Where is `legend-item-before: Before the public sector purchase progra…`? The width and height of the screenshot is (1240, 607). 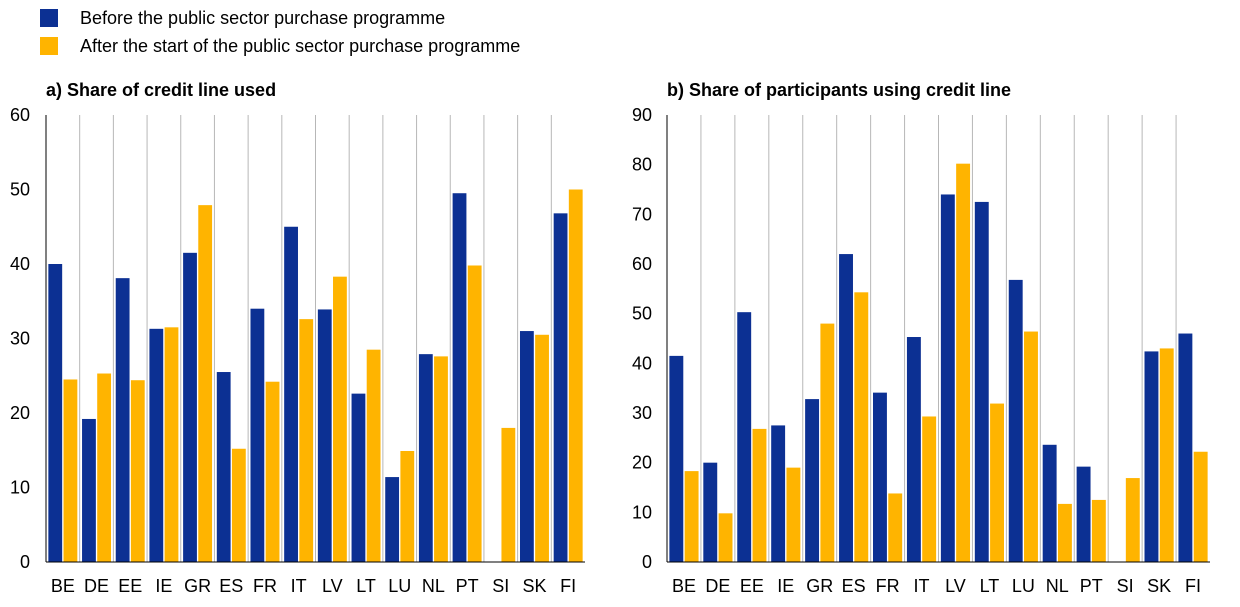 legend-item-before: Before the public sector purchase progra… is located at coordinates (280, 18).